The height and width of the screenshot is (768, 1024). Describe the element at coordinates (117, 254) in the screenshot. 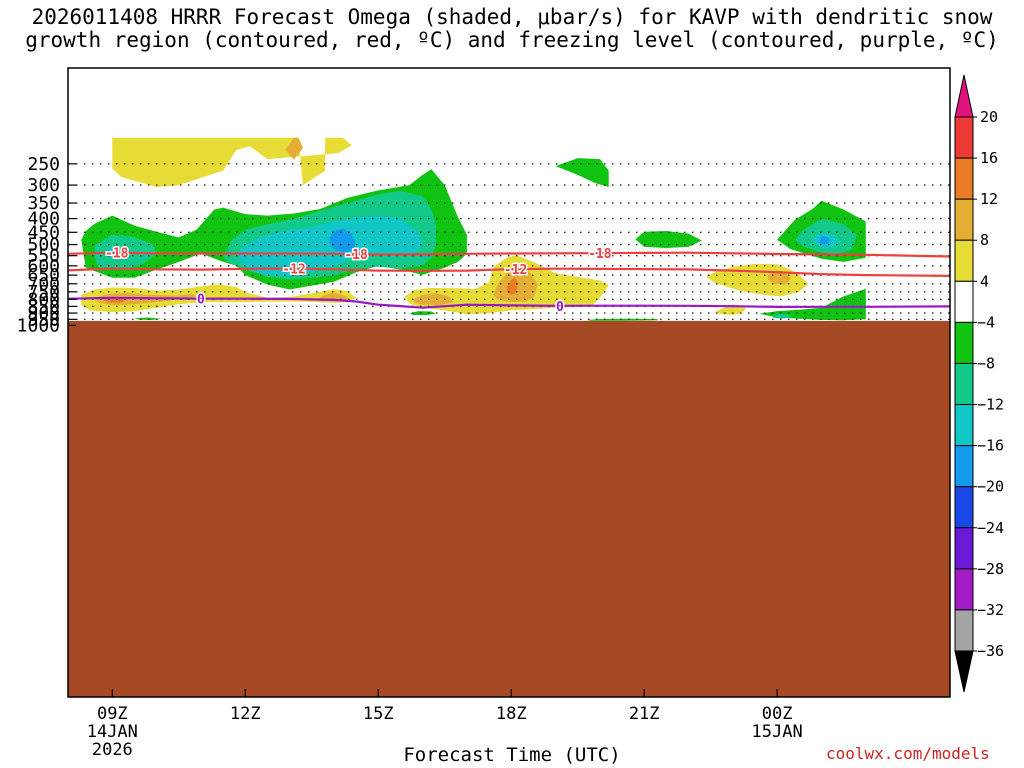

I see `contour-label-18-0: -18` at that location.